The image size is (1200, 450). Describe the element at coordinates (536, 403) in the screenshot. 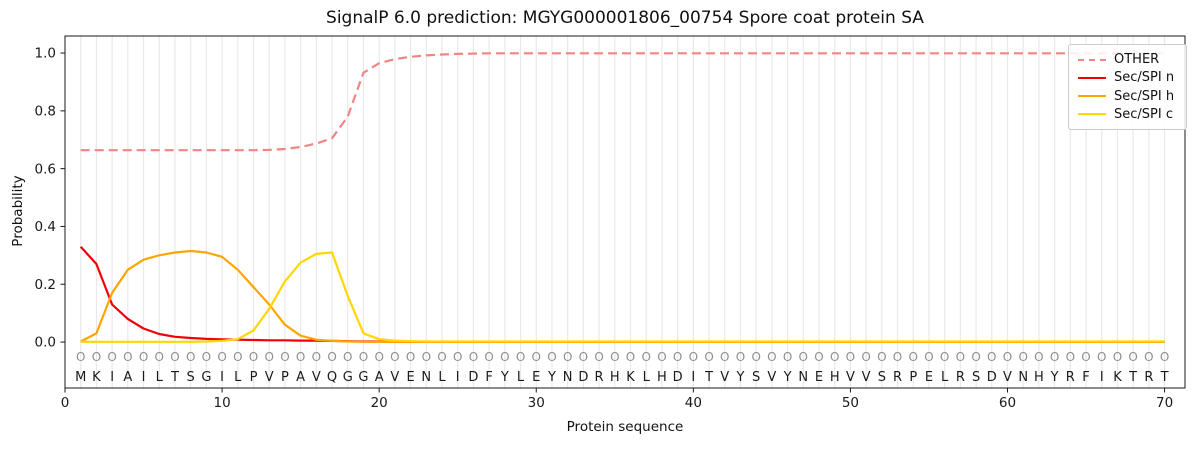

I see `x-tick-label: 30` at that location.